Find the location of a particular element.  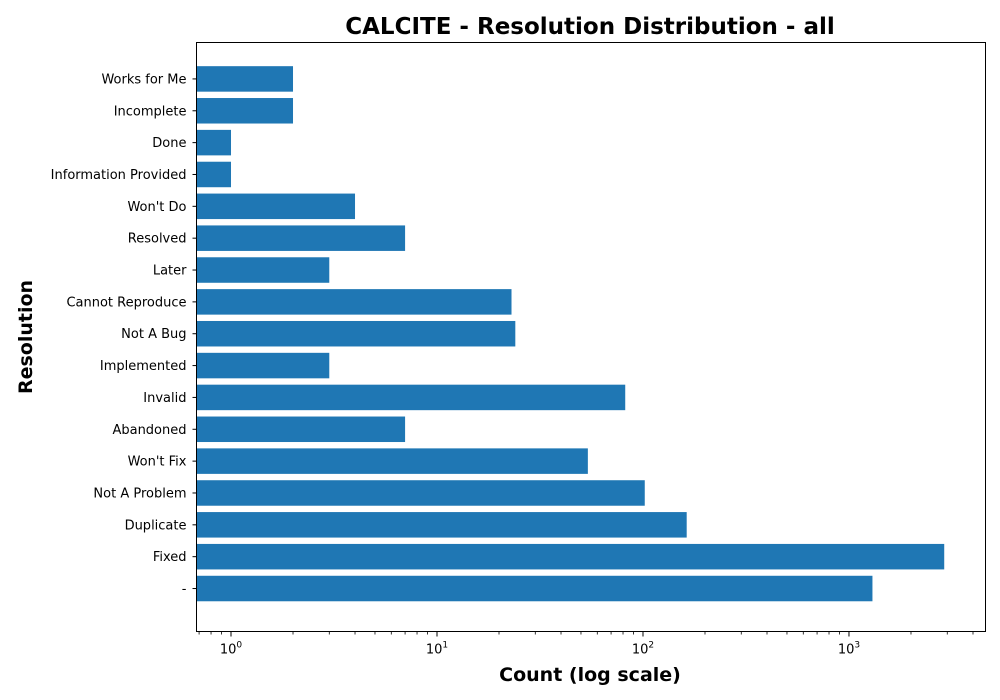

y-tick-label: Done is located at coordinates (169, 143).